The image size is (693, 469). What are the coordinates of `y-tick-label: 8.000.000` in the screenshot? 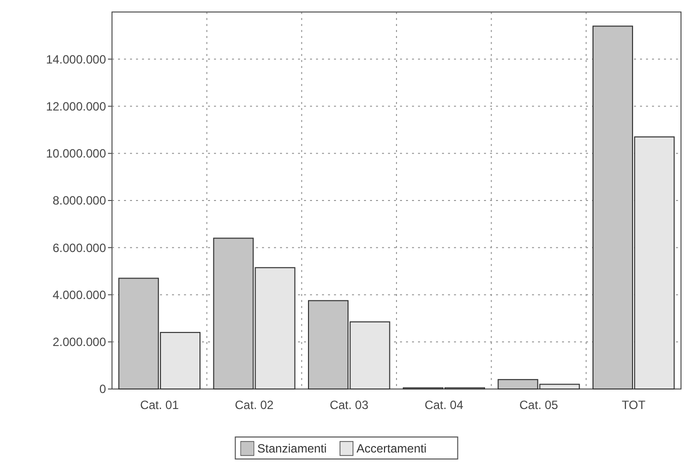 It's located at (79, 201).